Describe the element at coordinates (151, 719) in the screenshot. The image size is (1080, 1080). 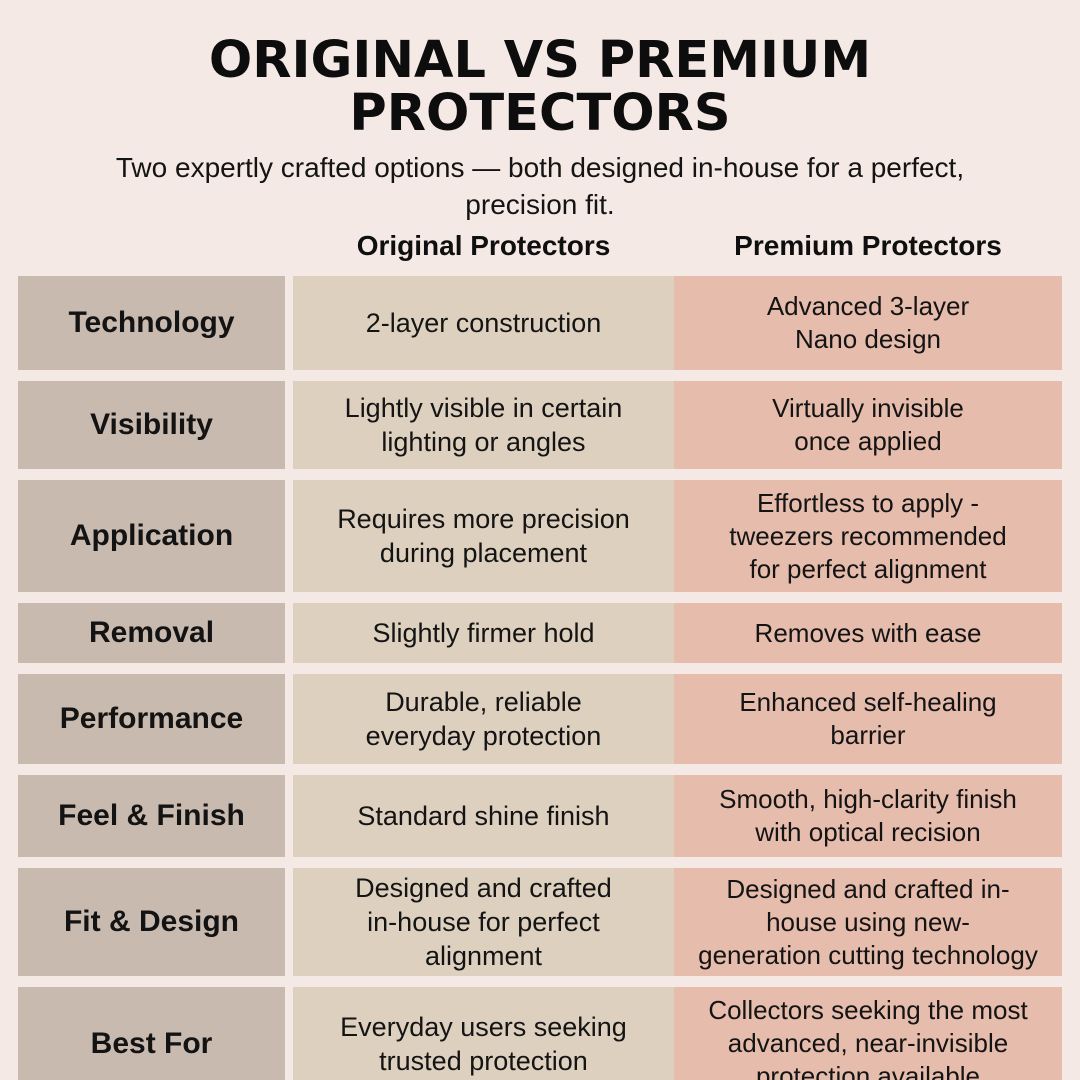
I see `row-label-performance: Performance` at that location.